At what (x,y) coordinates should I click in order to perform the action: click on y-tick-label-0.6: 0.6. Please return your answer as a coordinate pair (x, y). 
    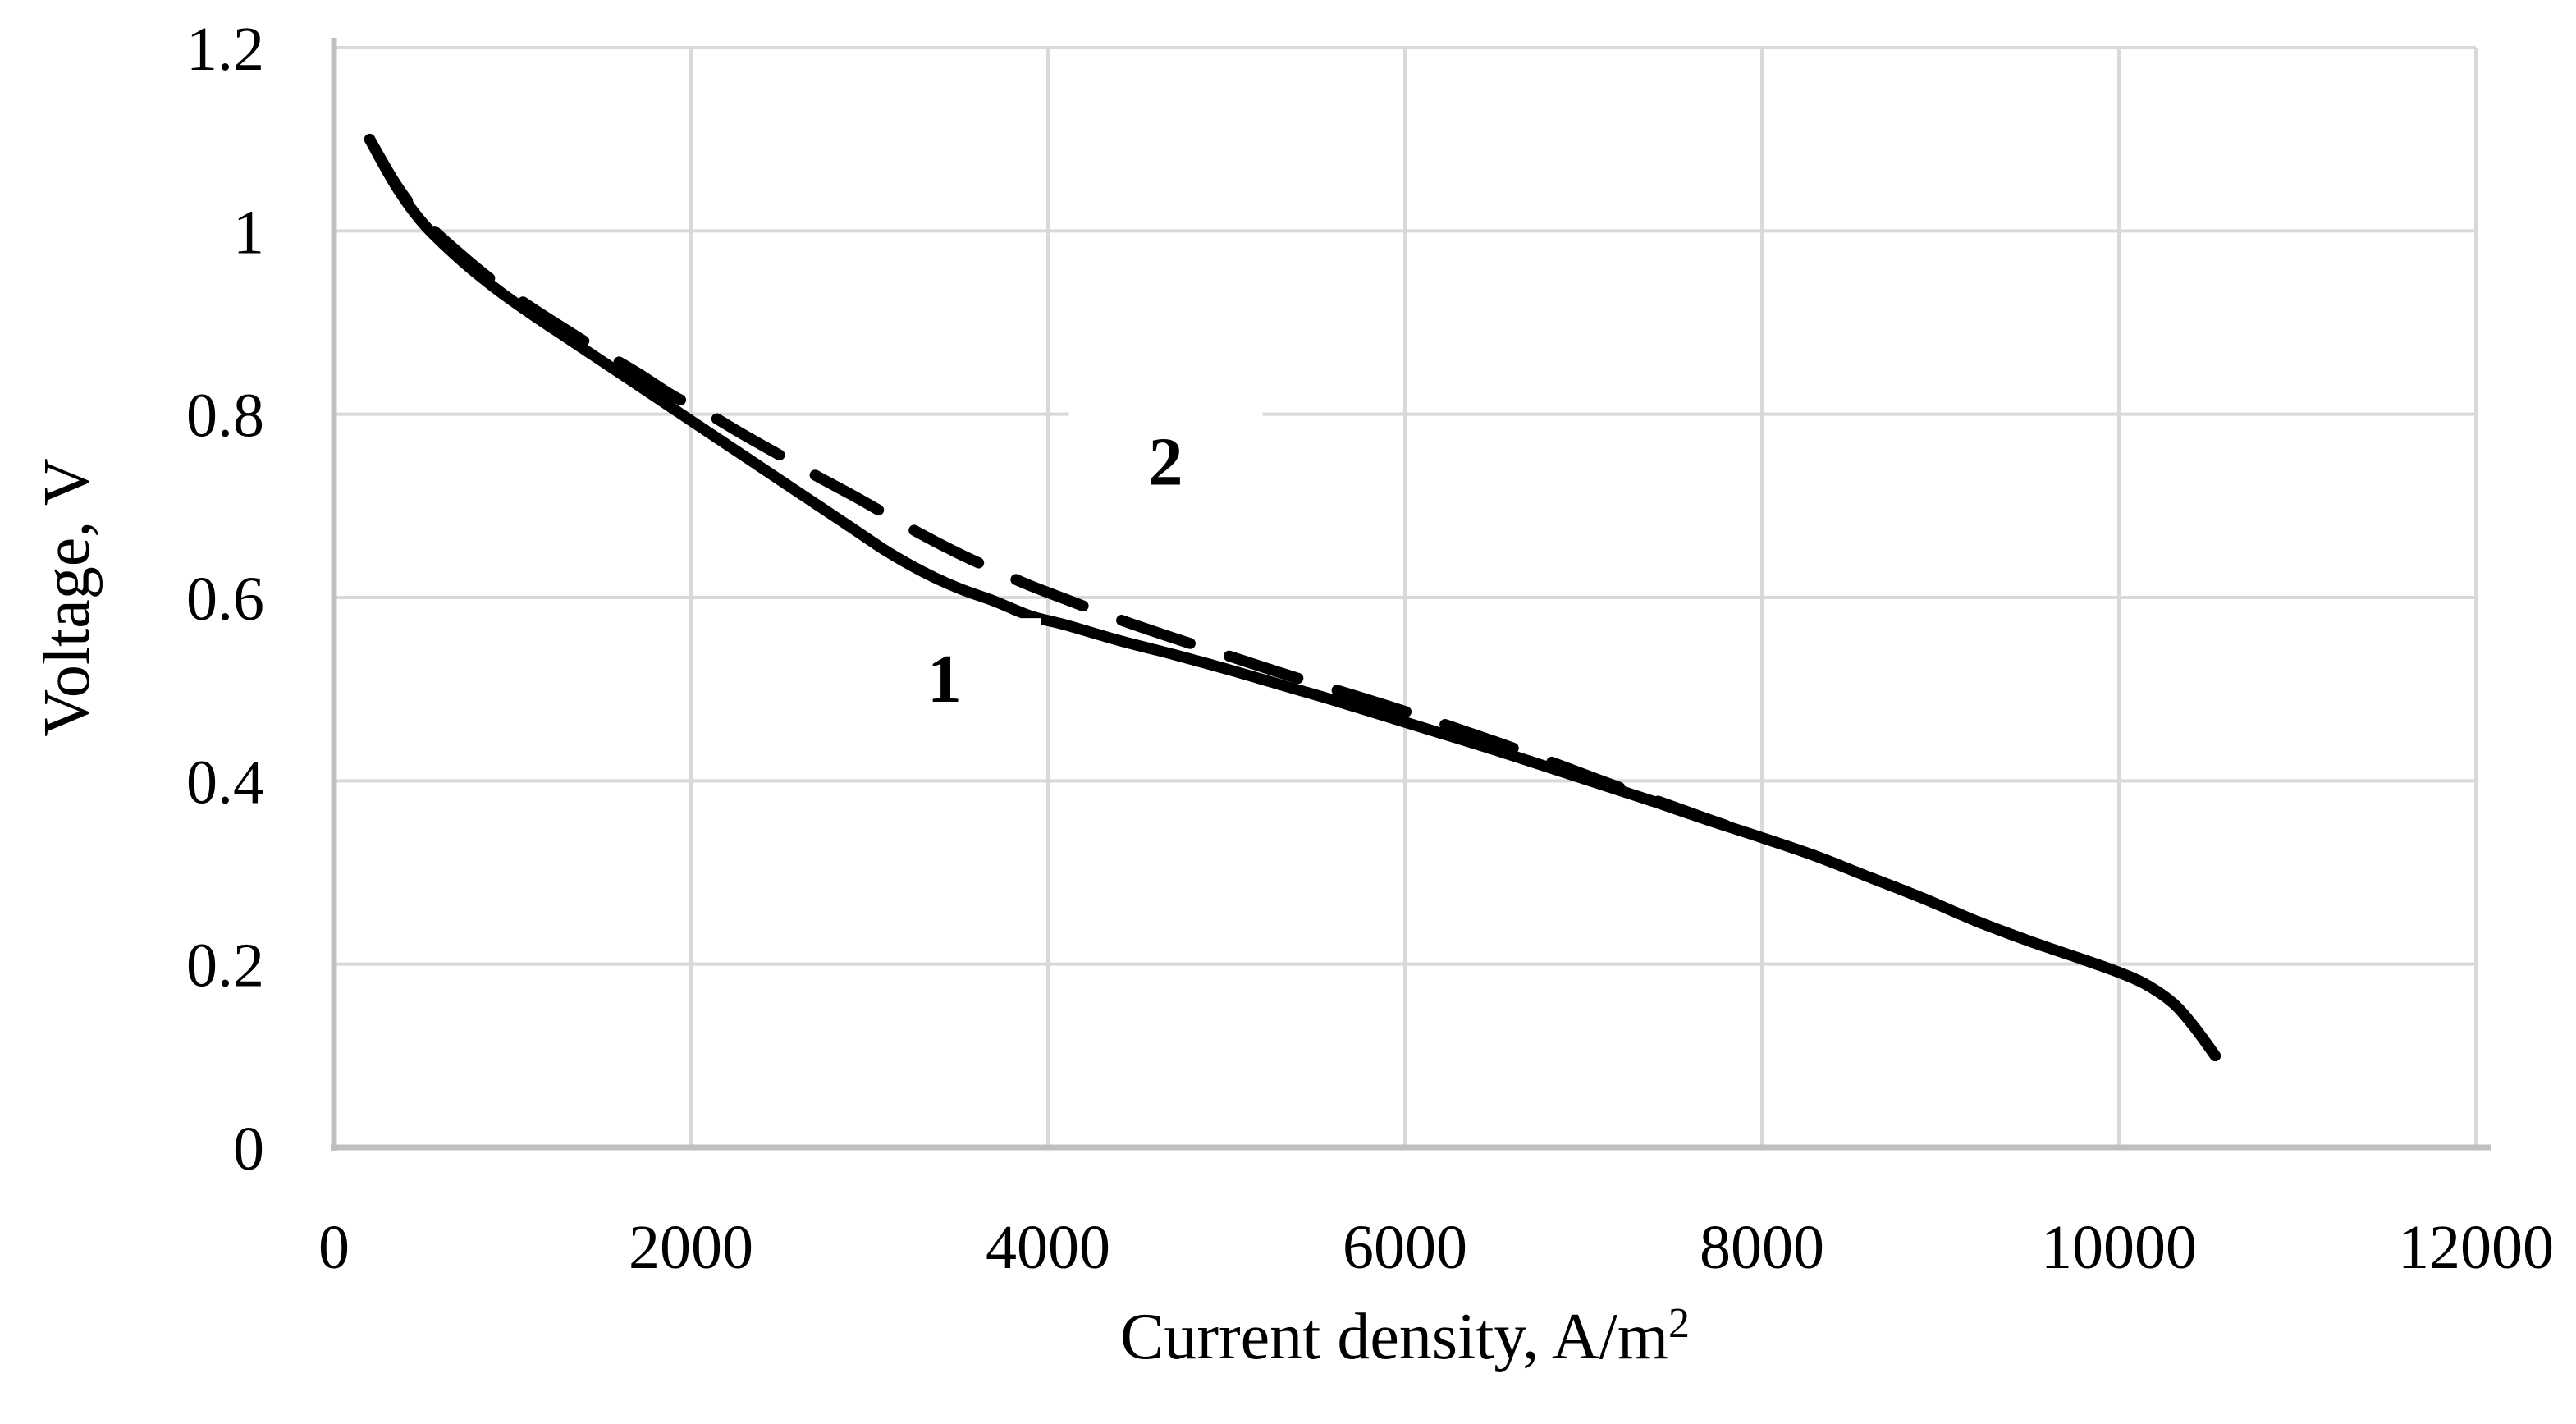
    Looking at the image, I should click on (225, 599).